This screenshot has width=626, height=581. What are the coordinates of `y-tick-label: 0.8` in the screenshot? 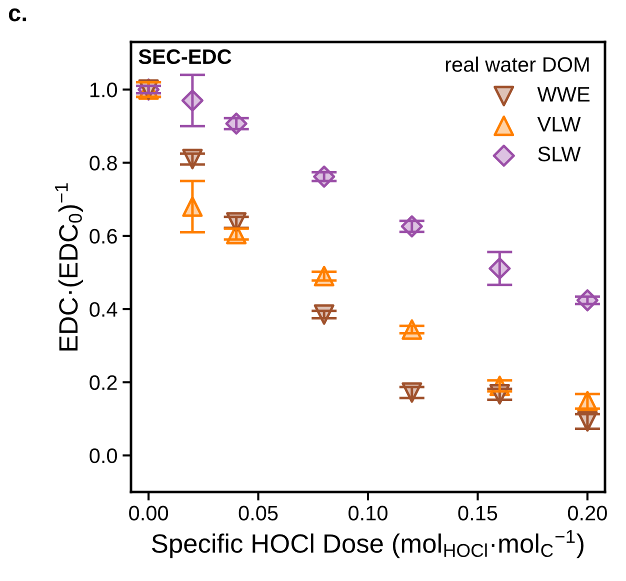 It's located at (103, 163).